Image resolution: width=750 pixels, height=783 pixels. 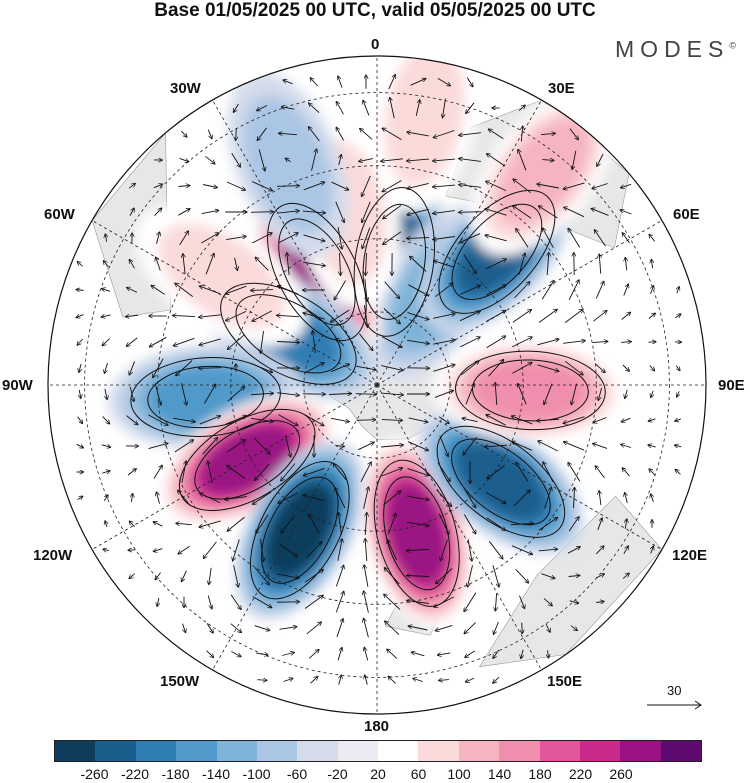 I want to click on label-30e: 30E, so click(x=561, y=88).